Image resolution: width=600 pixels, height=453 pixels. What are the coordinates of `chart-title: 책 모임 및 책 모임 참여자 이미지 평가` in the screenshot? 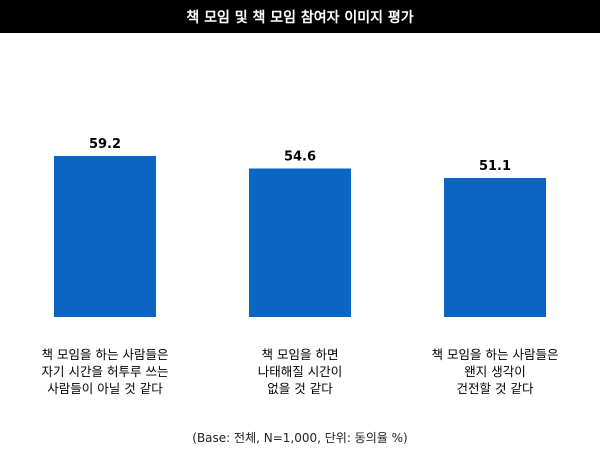 It's located at (300, 16).